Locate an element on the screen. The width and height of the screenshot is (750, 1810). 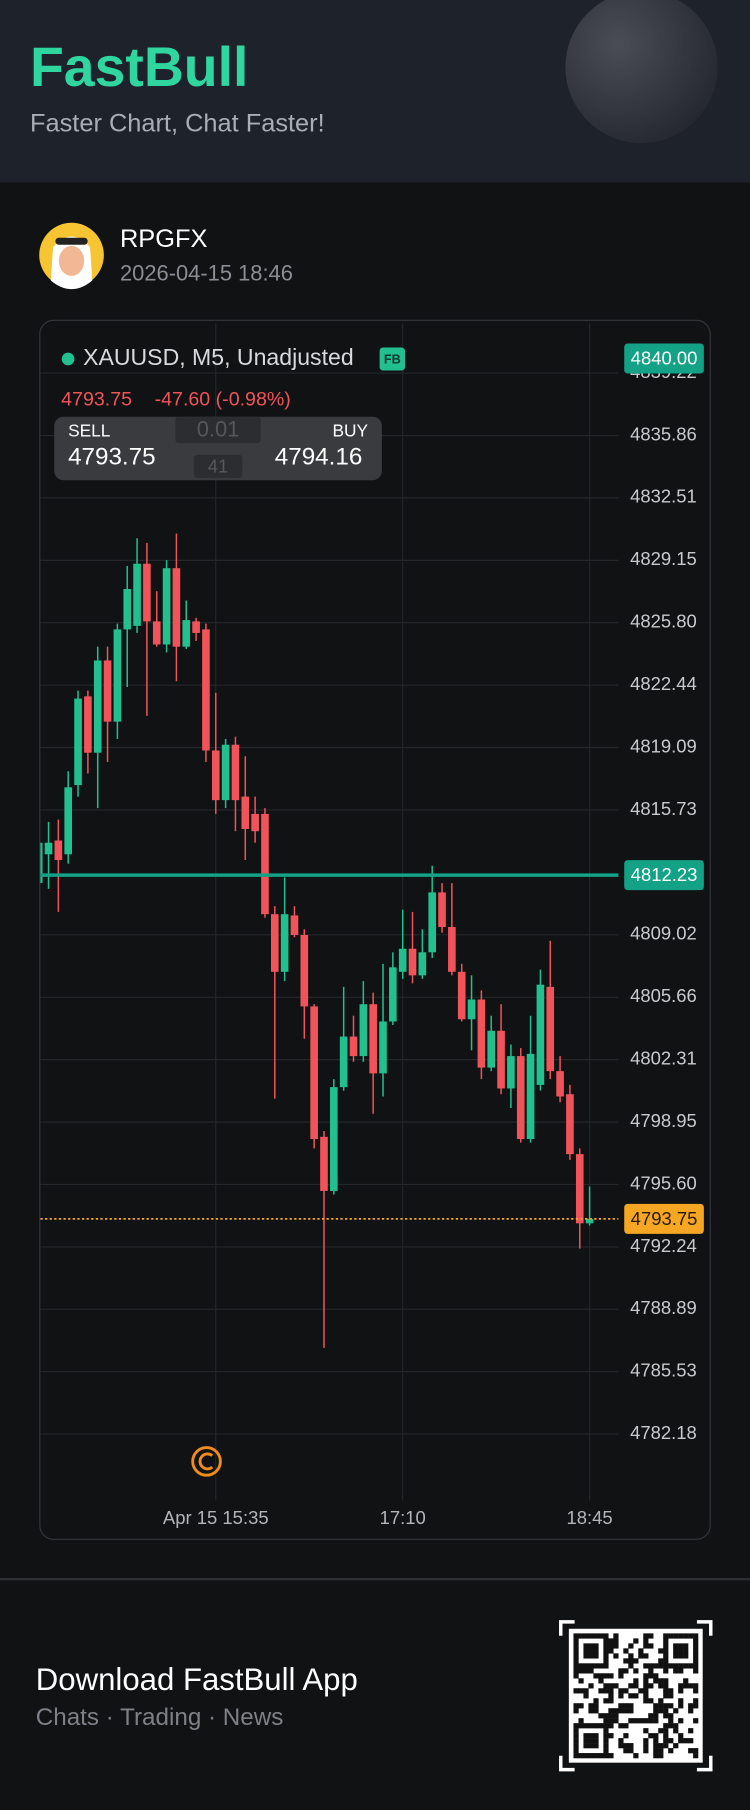
qr-code is located at coordinates (636, 1696).